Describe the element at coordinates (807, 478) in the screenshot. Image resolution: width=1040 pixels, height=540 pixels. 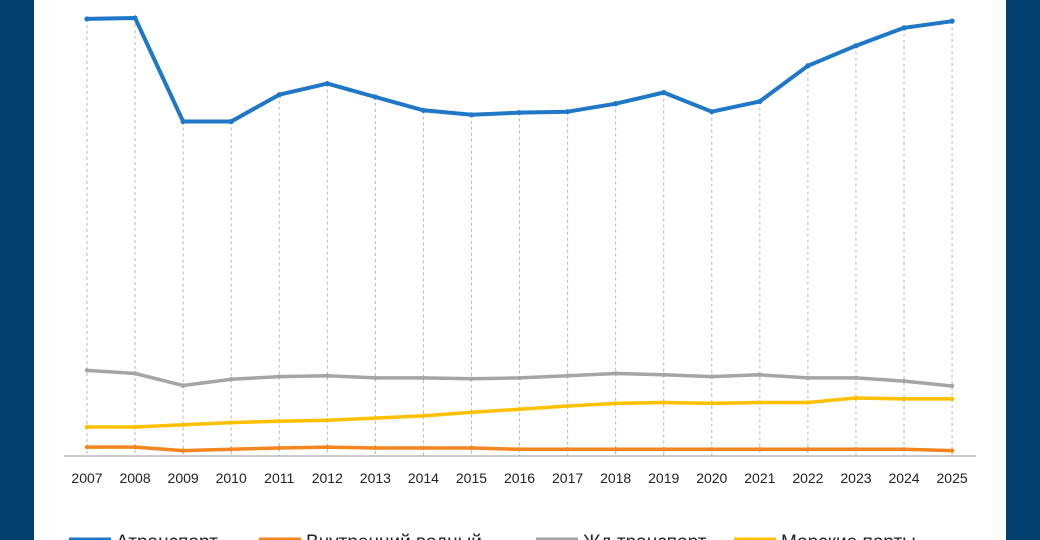
I see `x-tick-label: 2022` at that location.